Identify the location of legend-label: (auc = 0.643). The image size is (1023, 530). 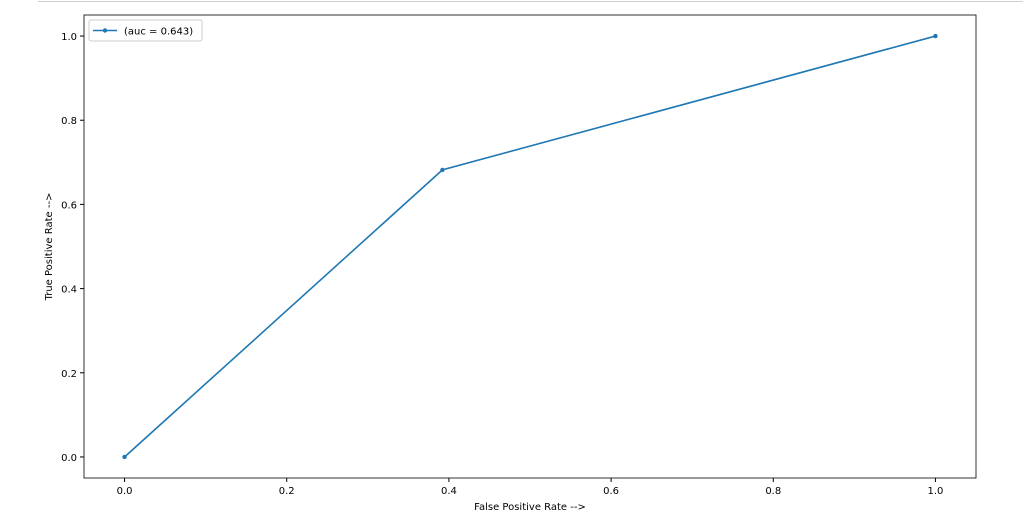
(158, 32).